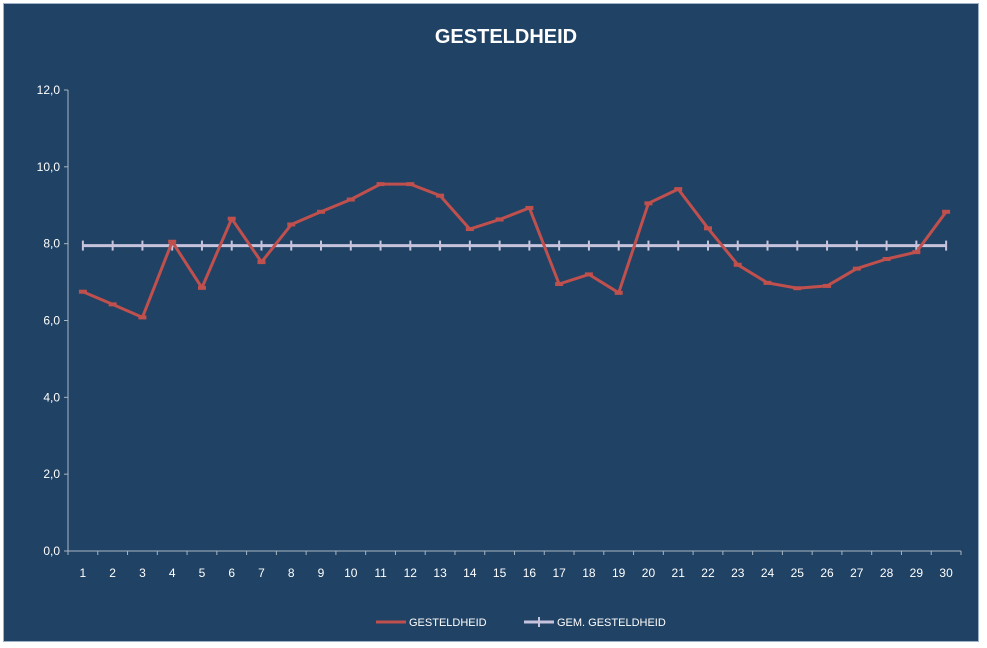  I want to click on y-tick-label: 12,0, so click(49, 90).